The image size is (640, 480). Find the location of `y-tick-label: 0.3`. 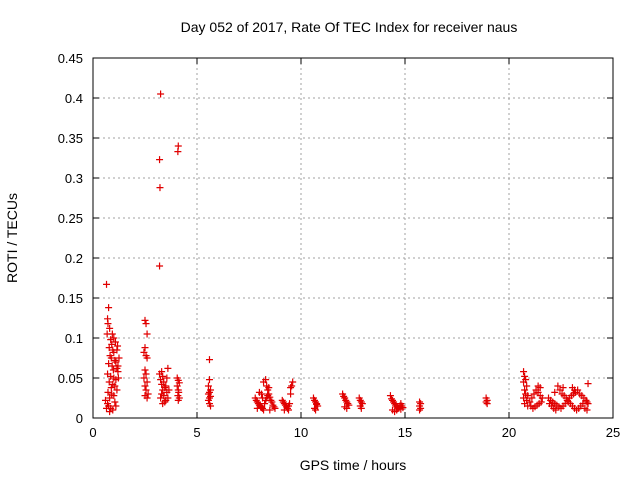

y-tick-label: 0.3 is located at coordinates (74, 178).